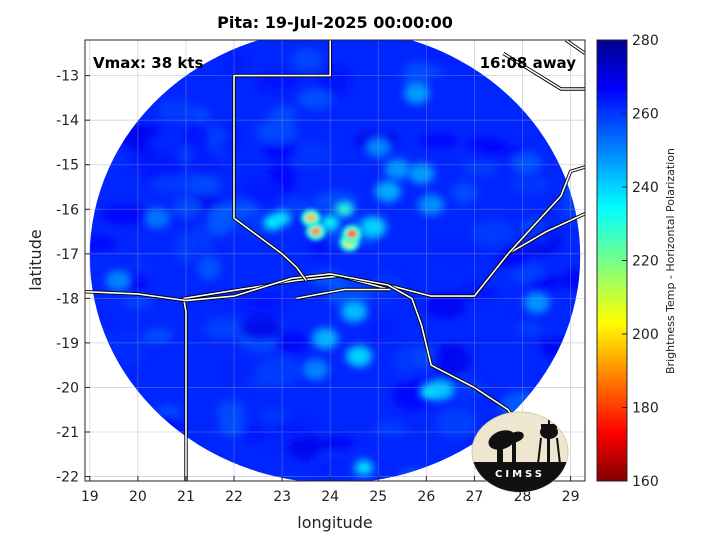 Image resolution: width=720 pixels, height=540 pixels. Describe the element at coordinates (645, 188) in the screenshot. I see `colorbar-tick-label: 240` at that location.